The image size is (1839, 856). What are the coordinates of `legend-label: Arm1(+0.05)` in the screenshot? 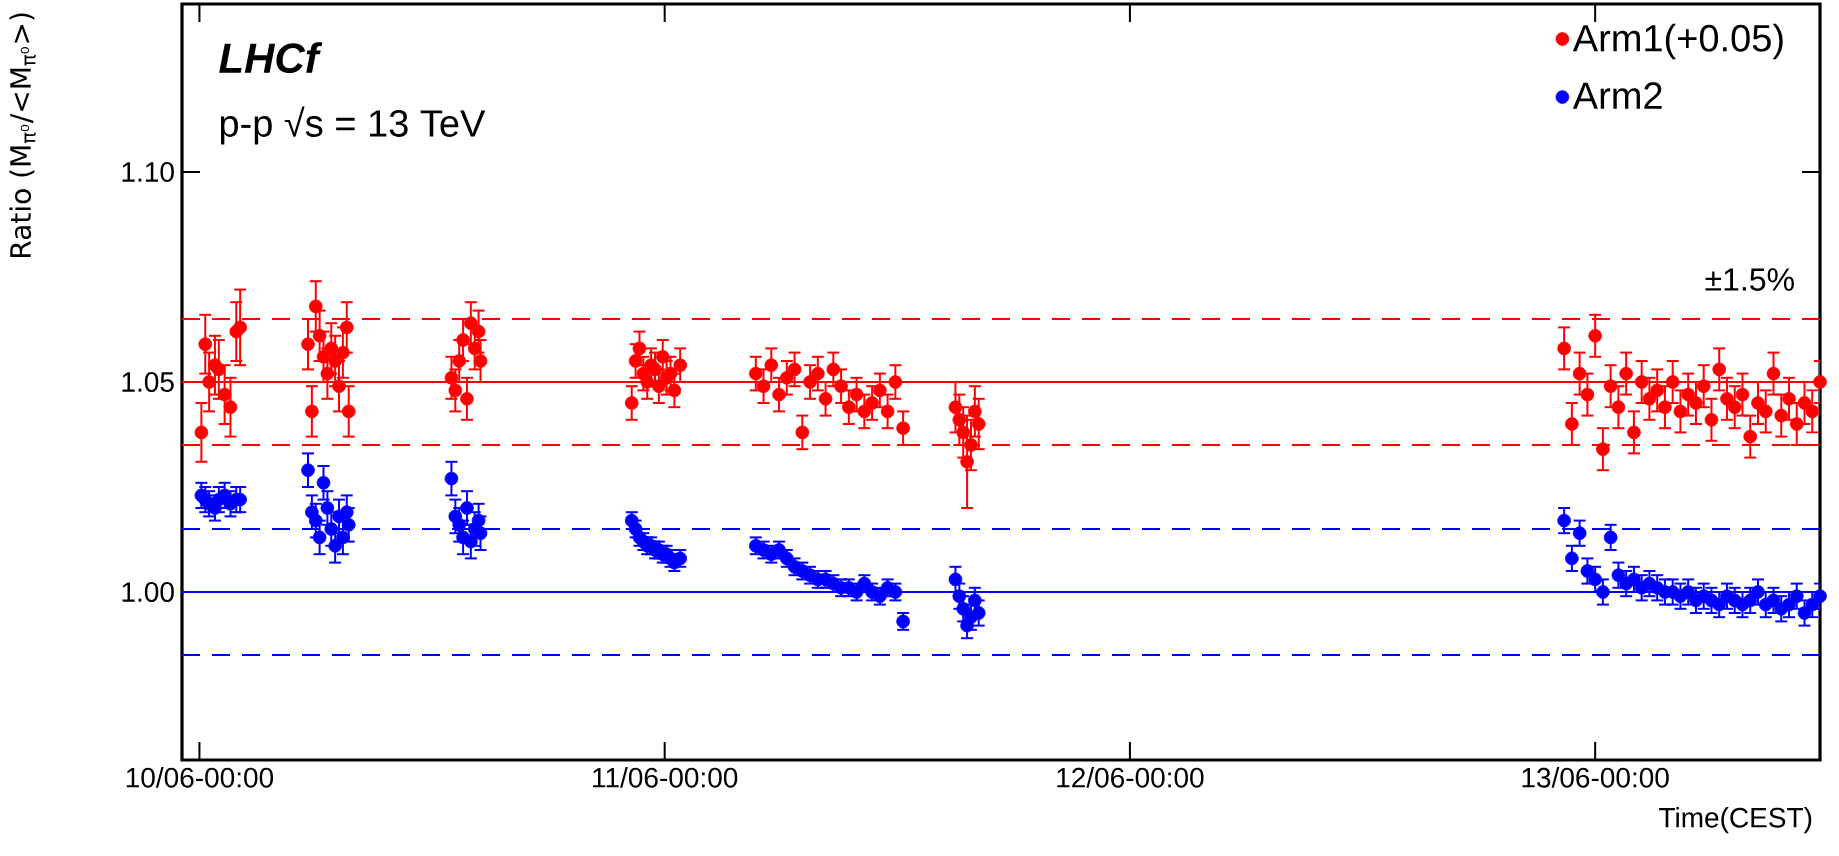 It's located at (1677, 41).